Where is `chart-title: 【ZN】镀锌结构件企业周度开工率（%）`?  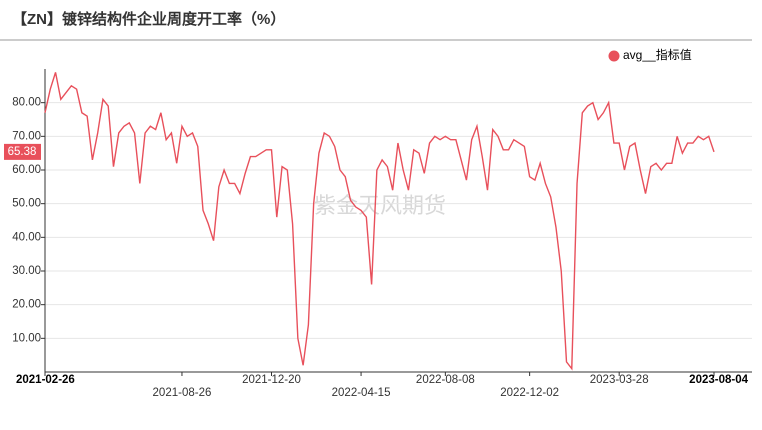
chart-title: 【ZN】镀锌结构件企业周度开工率（%） is located at coordinates (148, 19).